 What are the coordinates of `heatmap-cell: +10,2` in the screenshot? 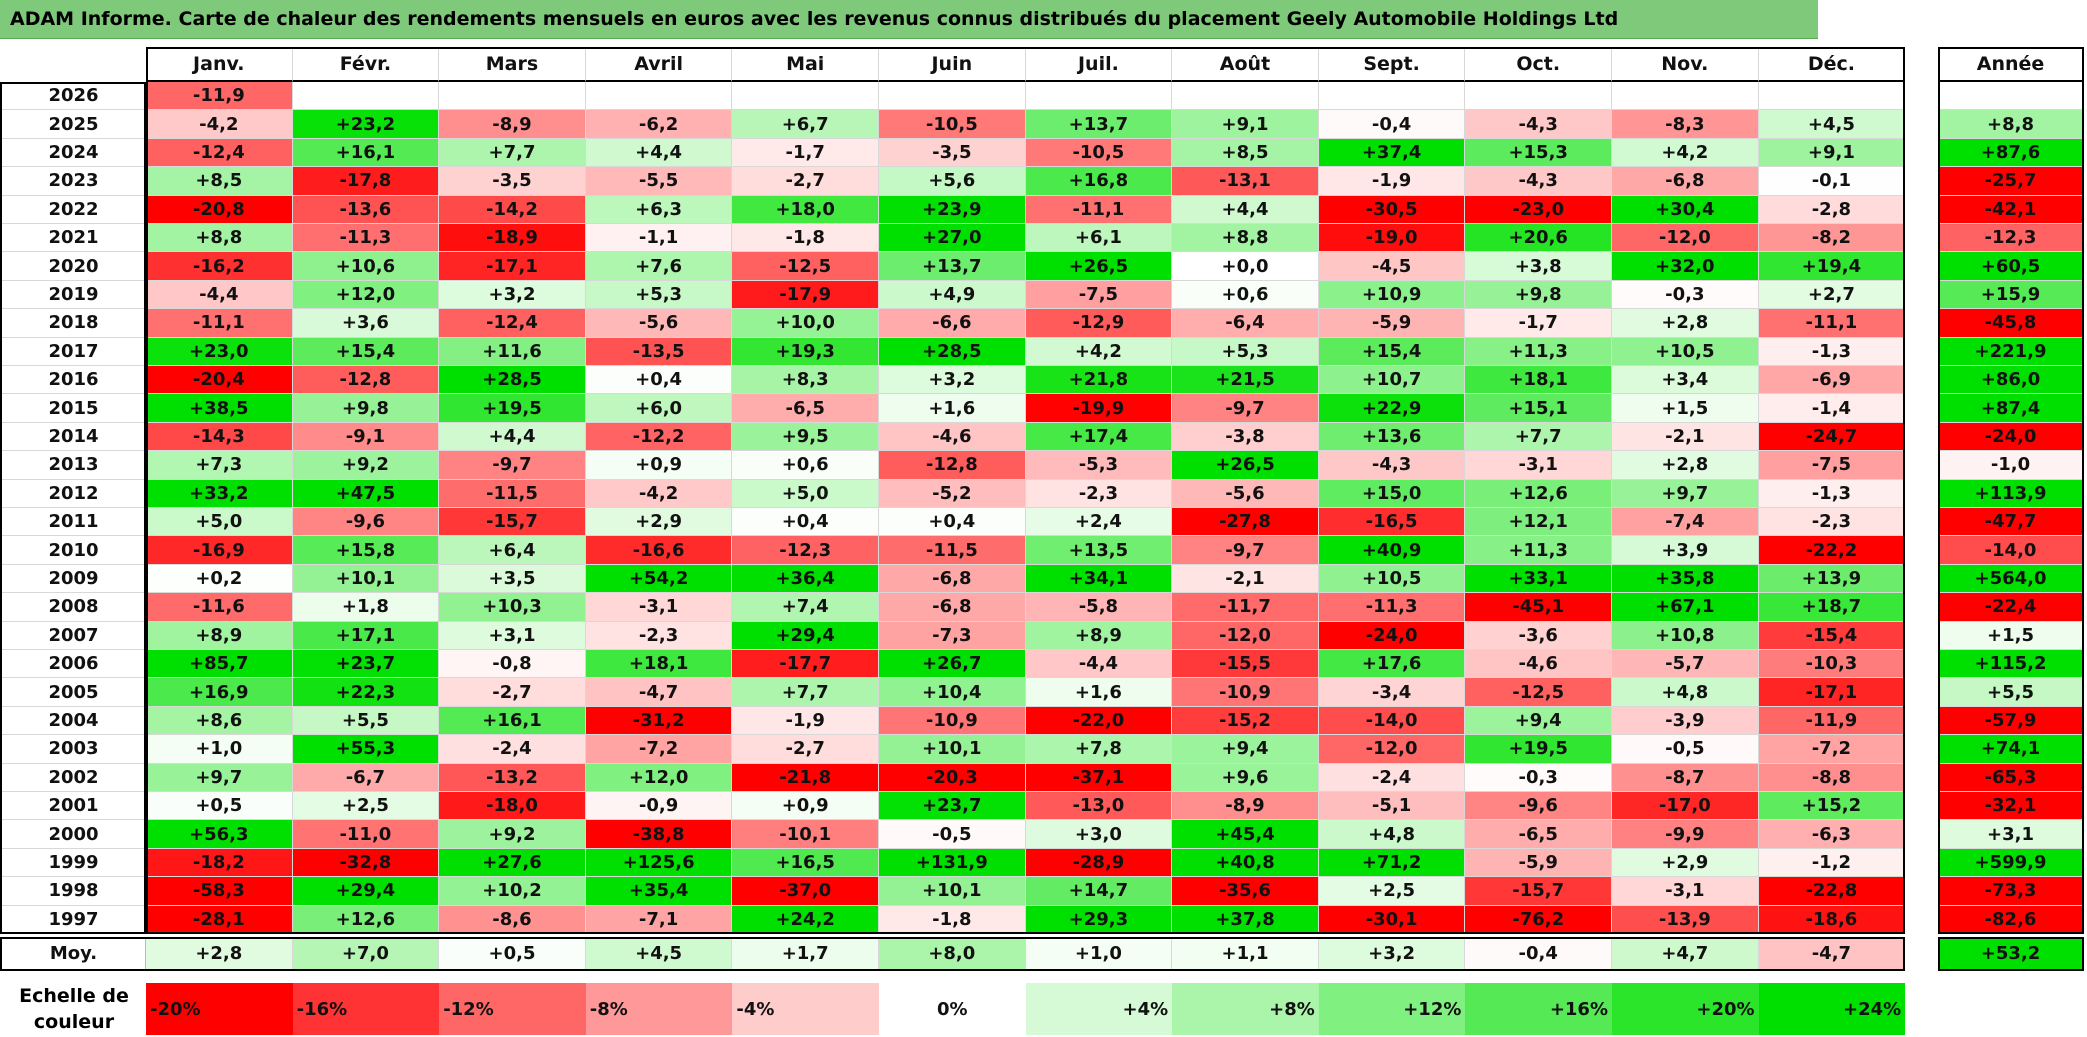 It's located at (512, 891).